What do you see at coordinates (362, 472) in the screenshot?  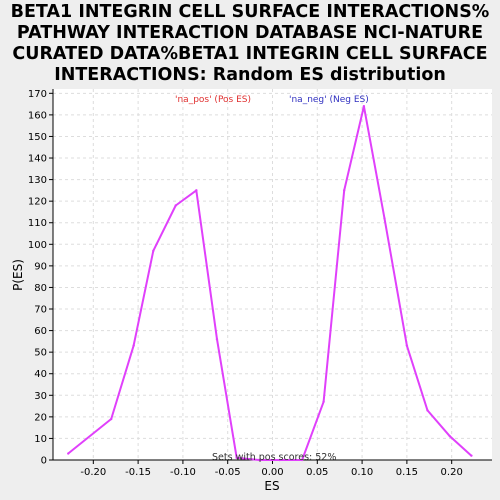 I see `x-tick-label: 0.10` at bounding box center [362, 472].